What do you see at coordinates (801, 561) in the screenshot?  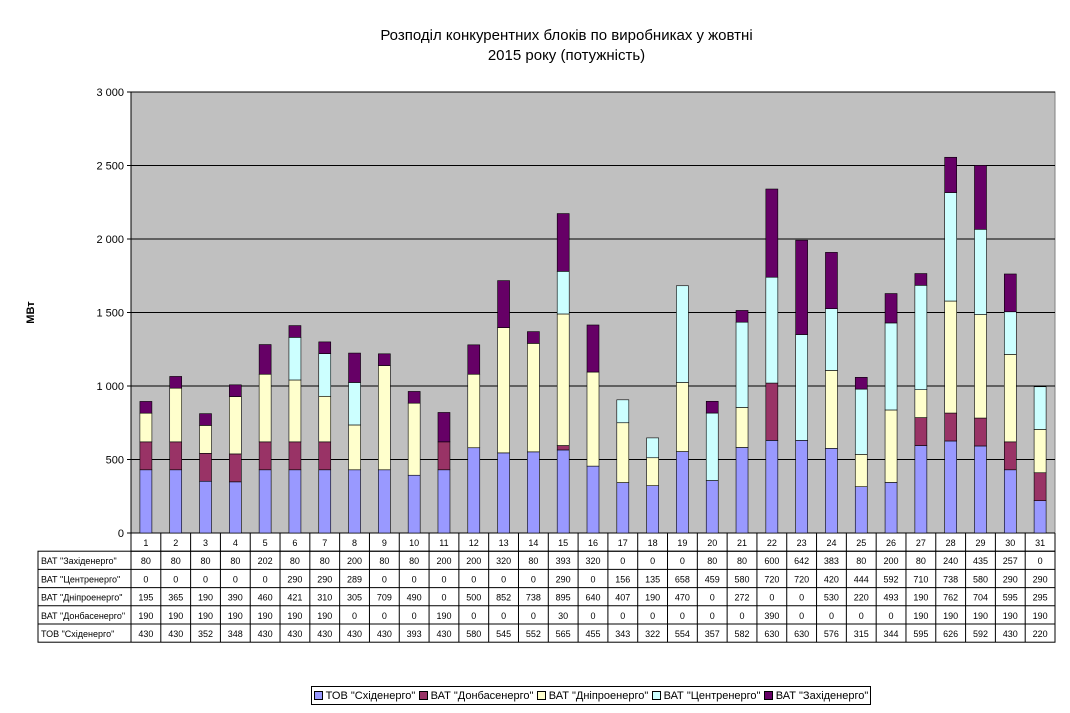 I see `table-cell-value: 642` at bounding box center [801, 561].